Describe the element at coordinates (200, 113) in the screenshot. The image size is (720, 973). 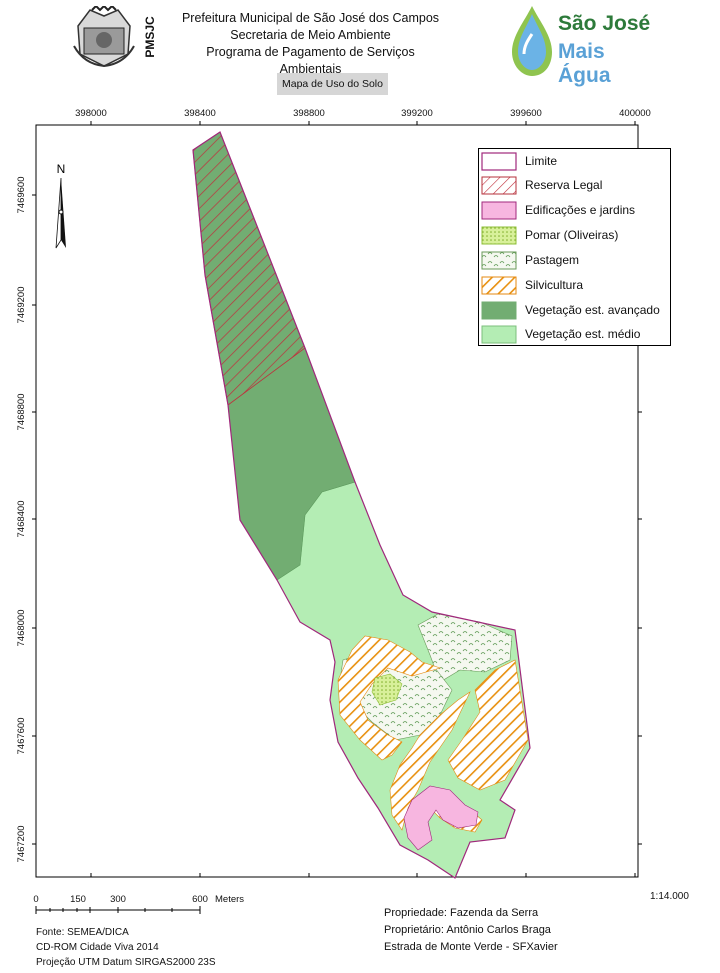
I see `x-tick-label: 398400` at that location.